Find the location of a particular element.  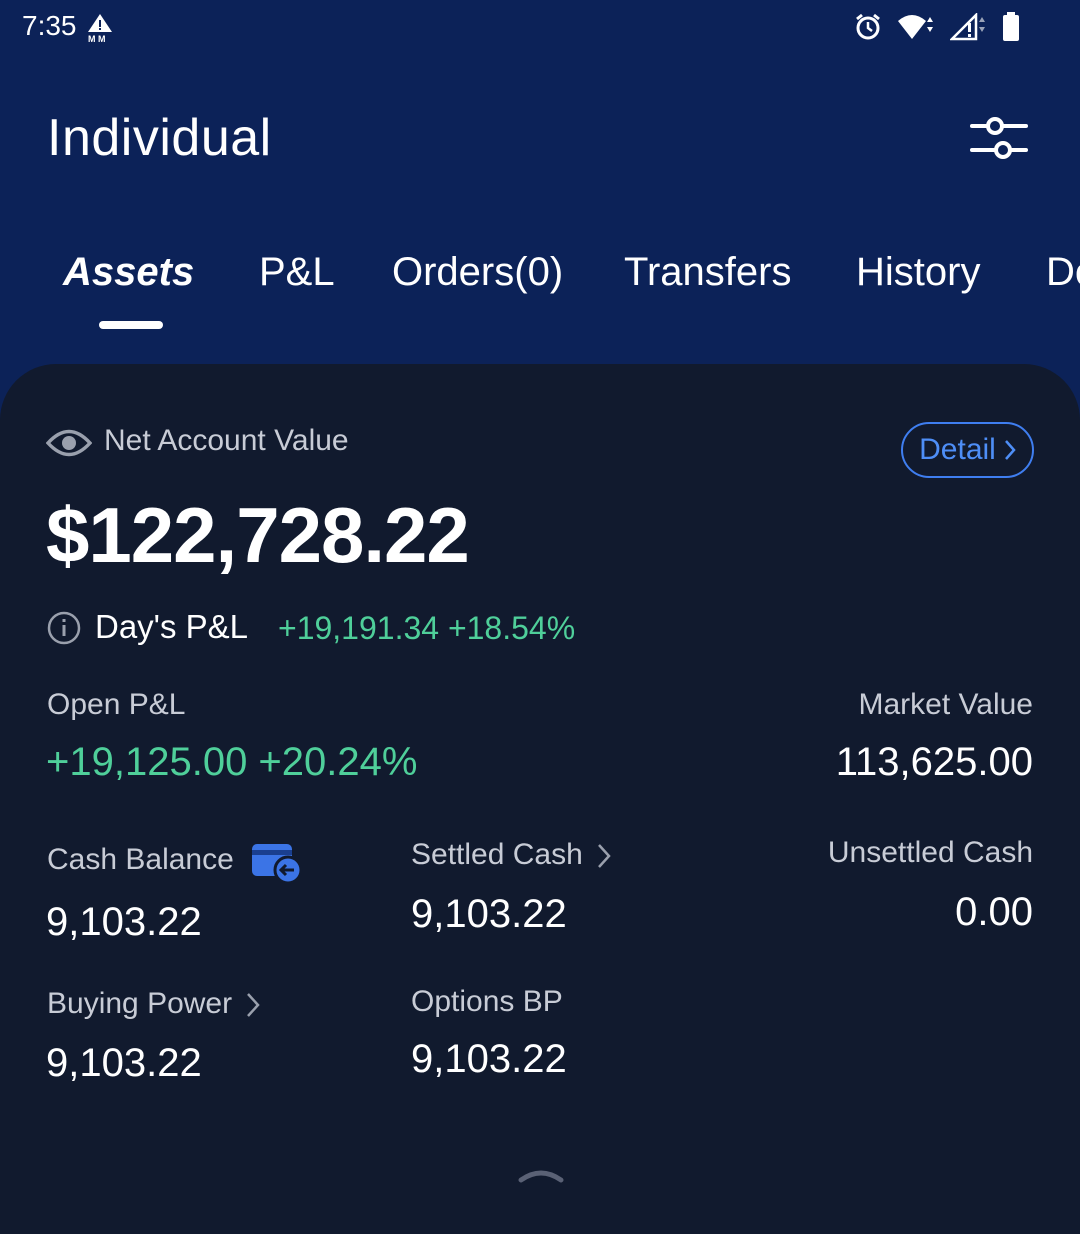

tab-pl: P&L is located at coordinates (297, 272).